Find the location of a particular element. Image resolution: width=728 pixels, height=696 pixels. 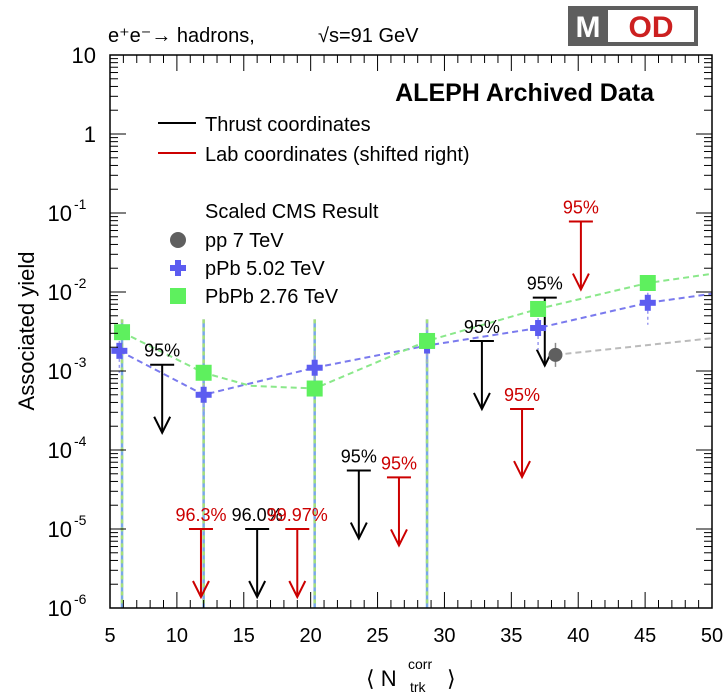

x-tick-label: 10 is located at coordinates (177, 636).